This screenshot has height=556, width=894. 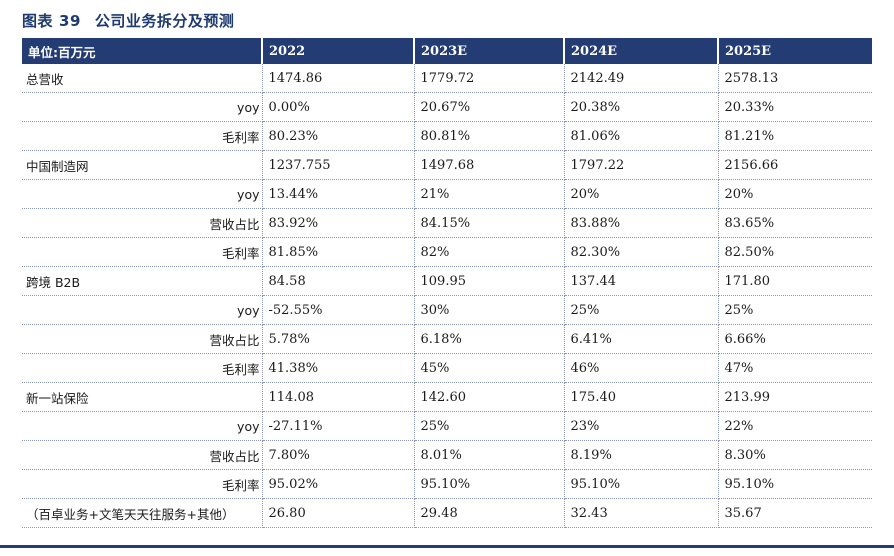 I want to click on figure-title-text: 公司业务拆分及预测, so click(x=164, y=21).